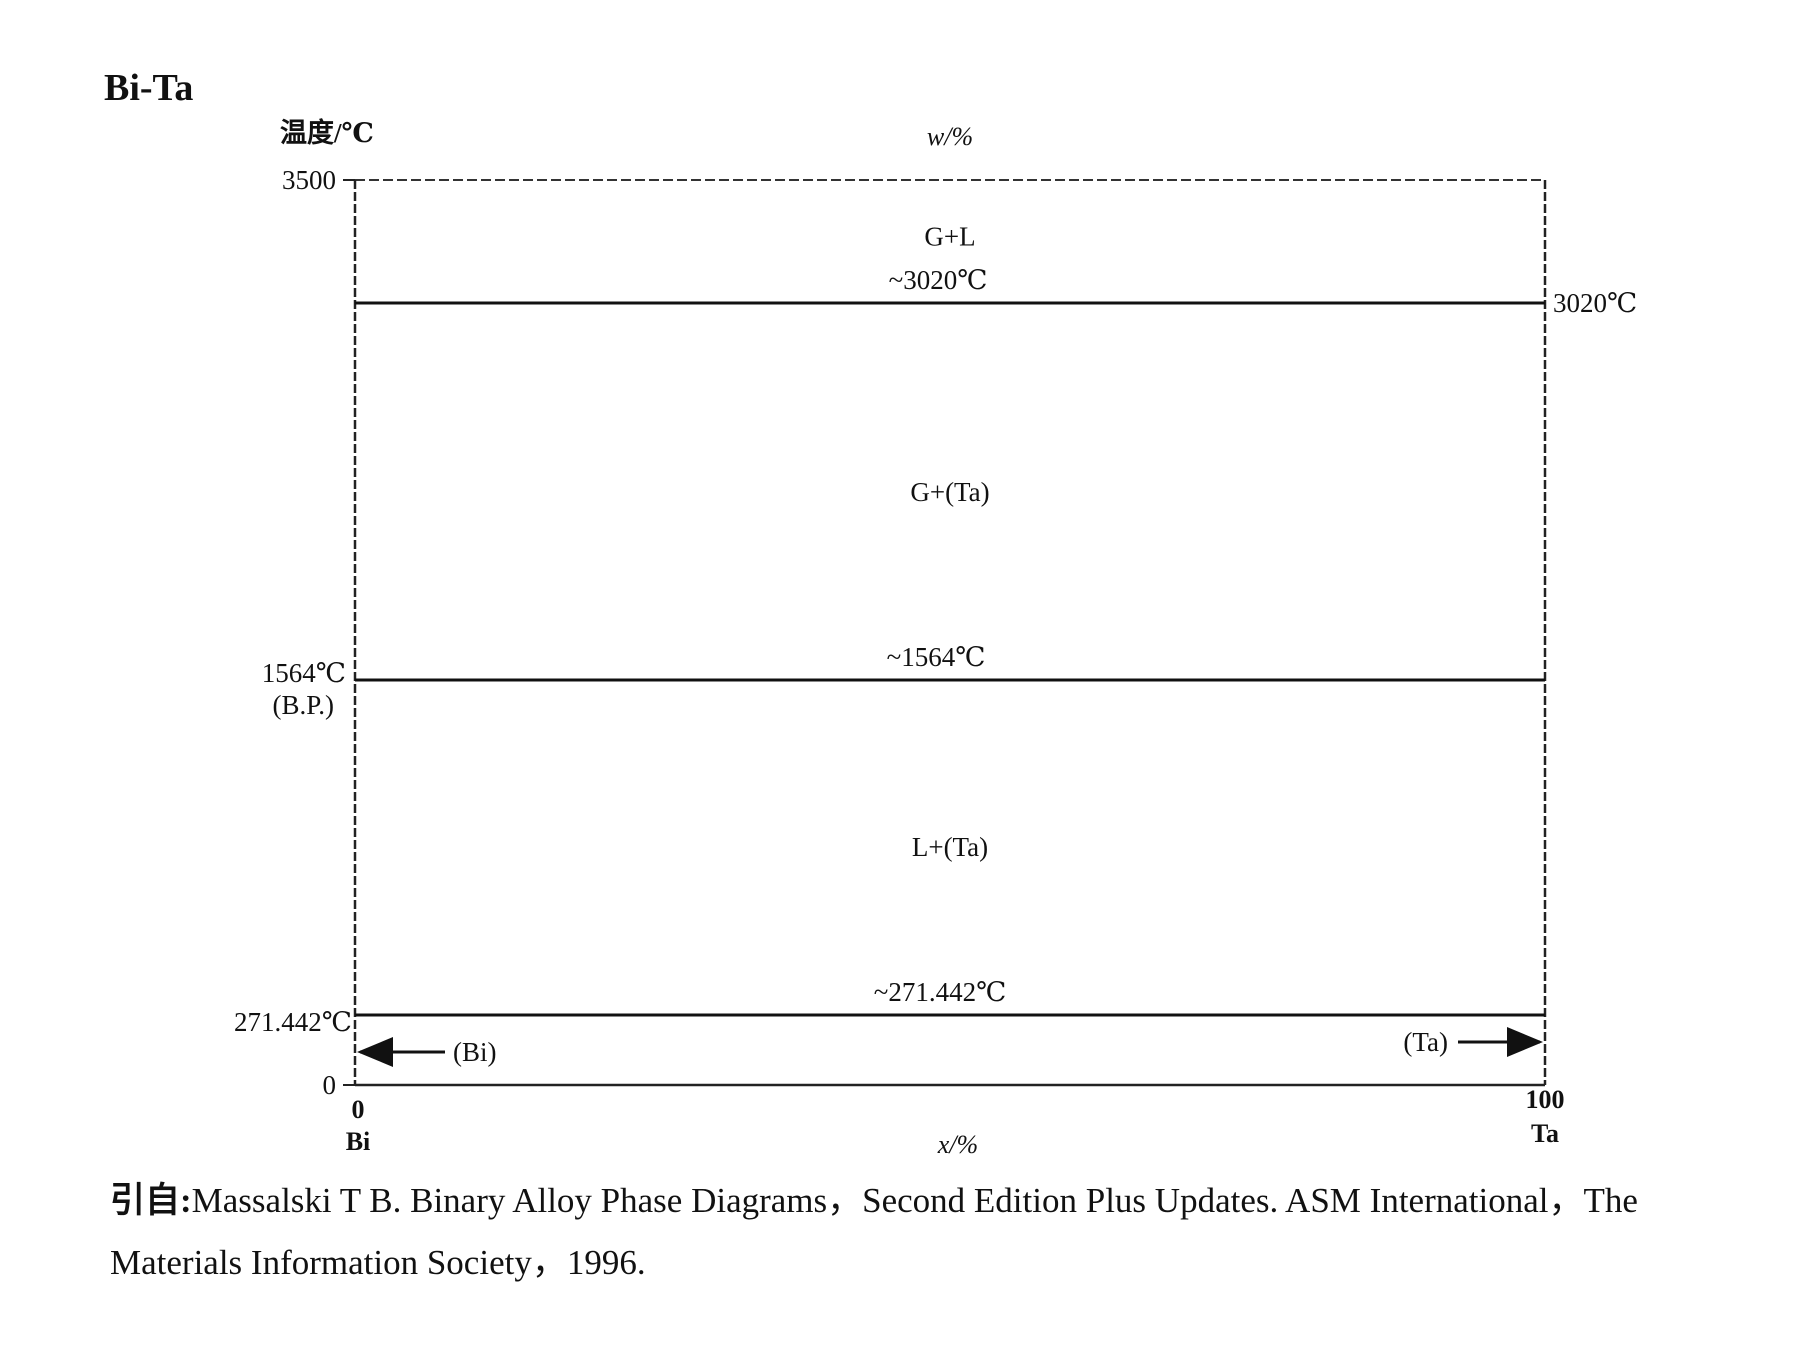  Describe the element at coordinates (1545, 1133) in the screenshot. I see `x-tick-element-ta: Ta` at that location.